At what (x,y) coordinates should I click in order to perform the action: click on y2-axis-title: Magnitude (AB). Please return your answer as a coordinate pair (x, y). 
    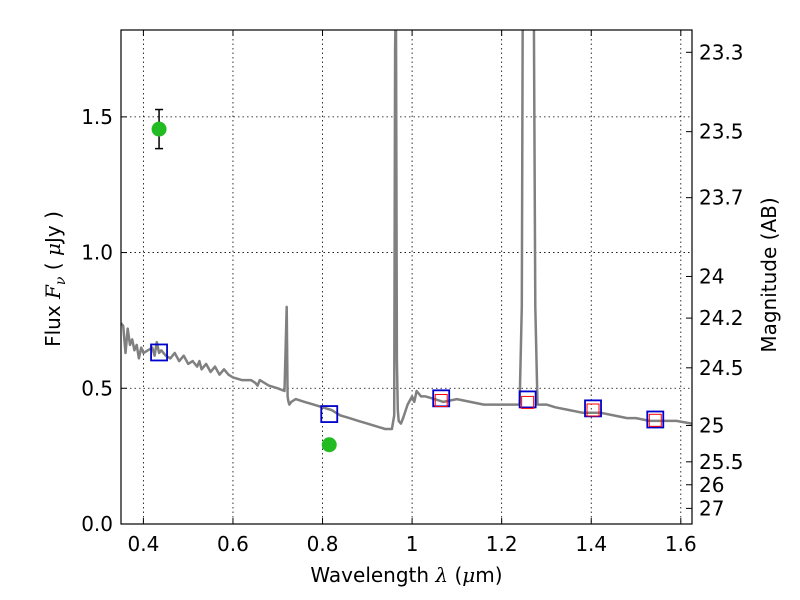
    Looking at the image, I should click on (769, 274).